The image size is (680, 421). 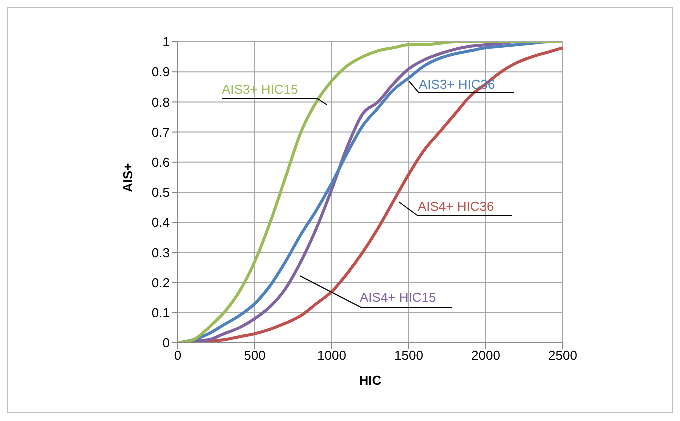 I want to click on y-tick-label: 0.9, so click(x=161, y=72).